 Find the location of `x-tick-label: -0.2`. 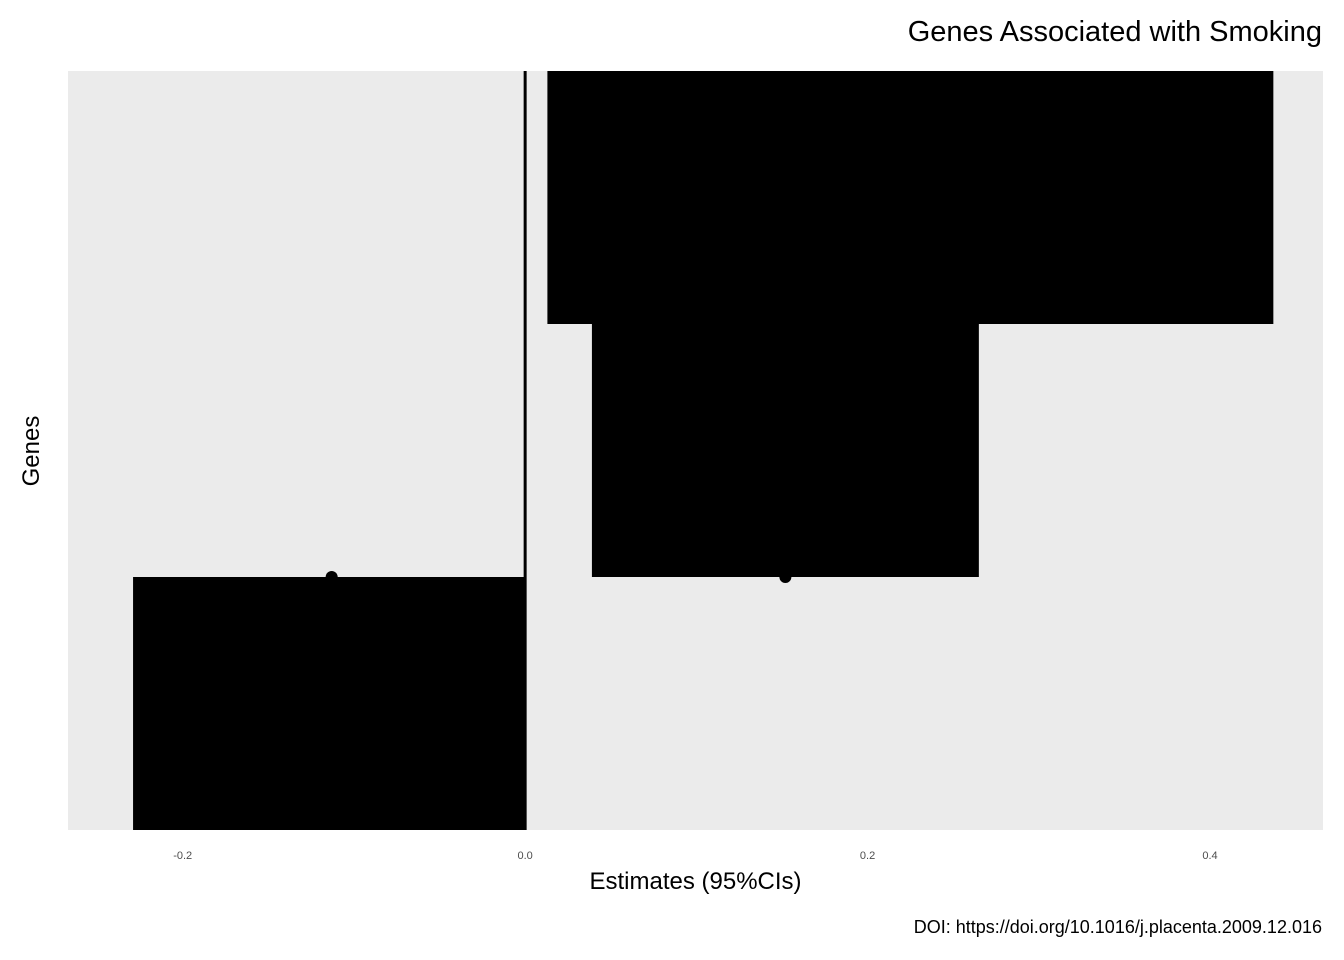

x-tick-label: -0.2 is located at coordinates (182, 856).